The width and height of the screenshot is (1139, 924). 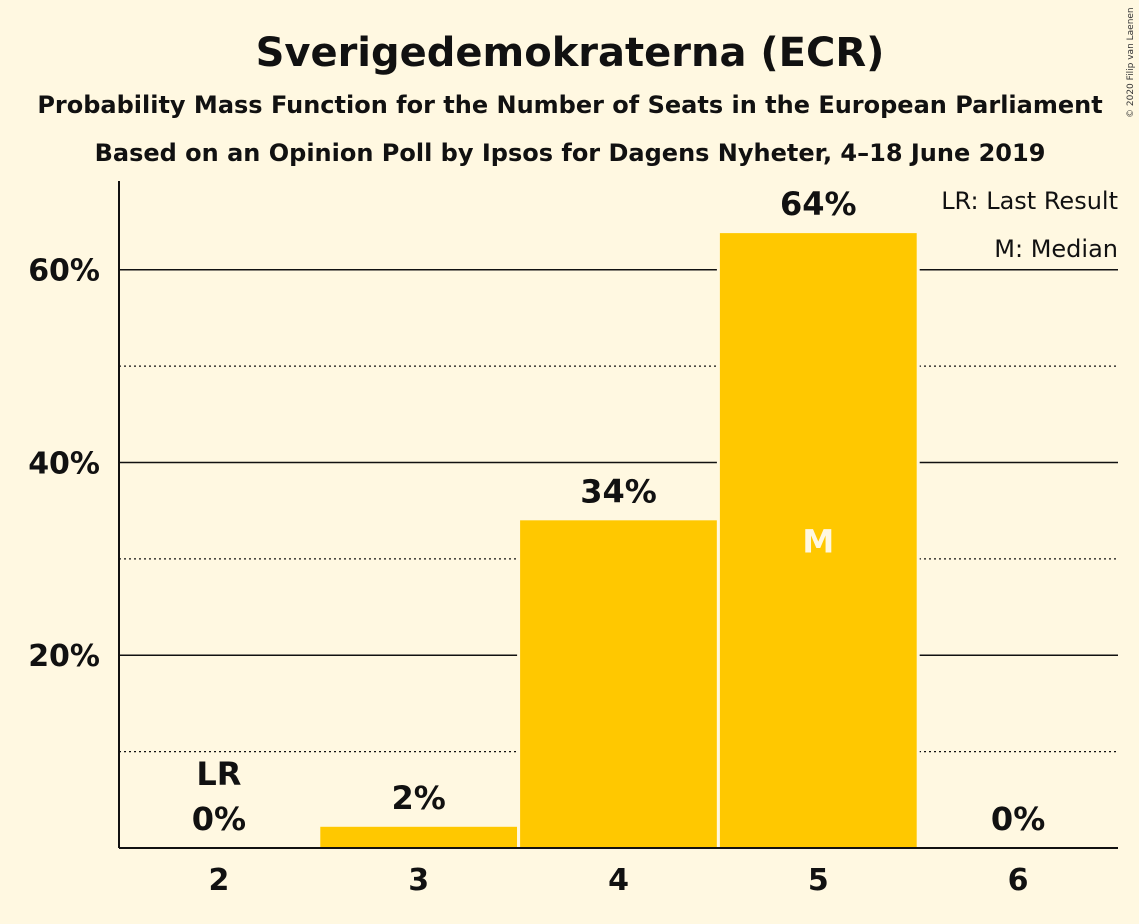 What do you see at coordinates (218, 774) in the screenshot?
I see `last-result-marker: LR` at bounding box center [218, 774].